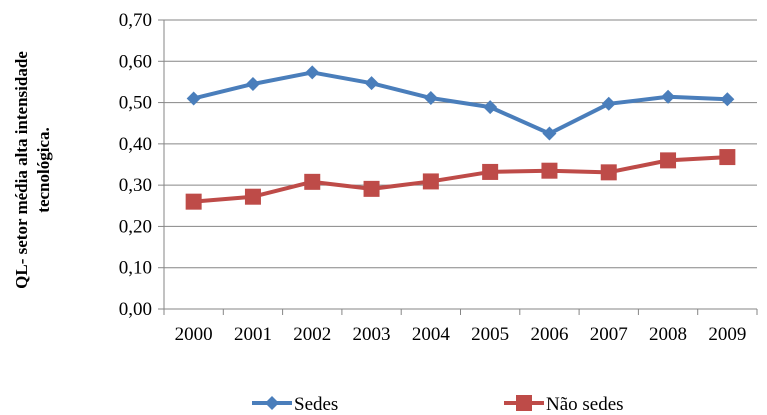  I want to click on x-tick-label: 2008, so click(668, 334).